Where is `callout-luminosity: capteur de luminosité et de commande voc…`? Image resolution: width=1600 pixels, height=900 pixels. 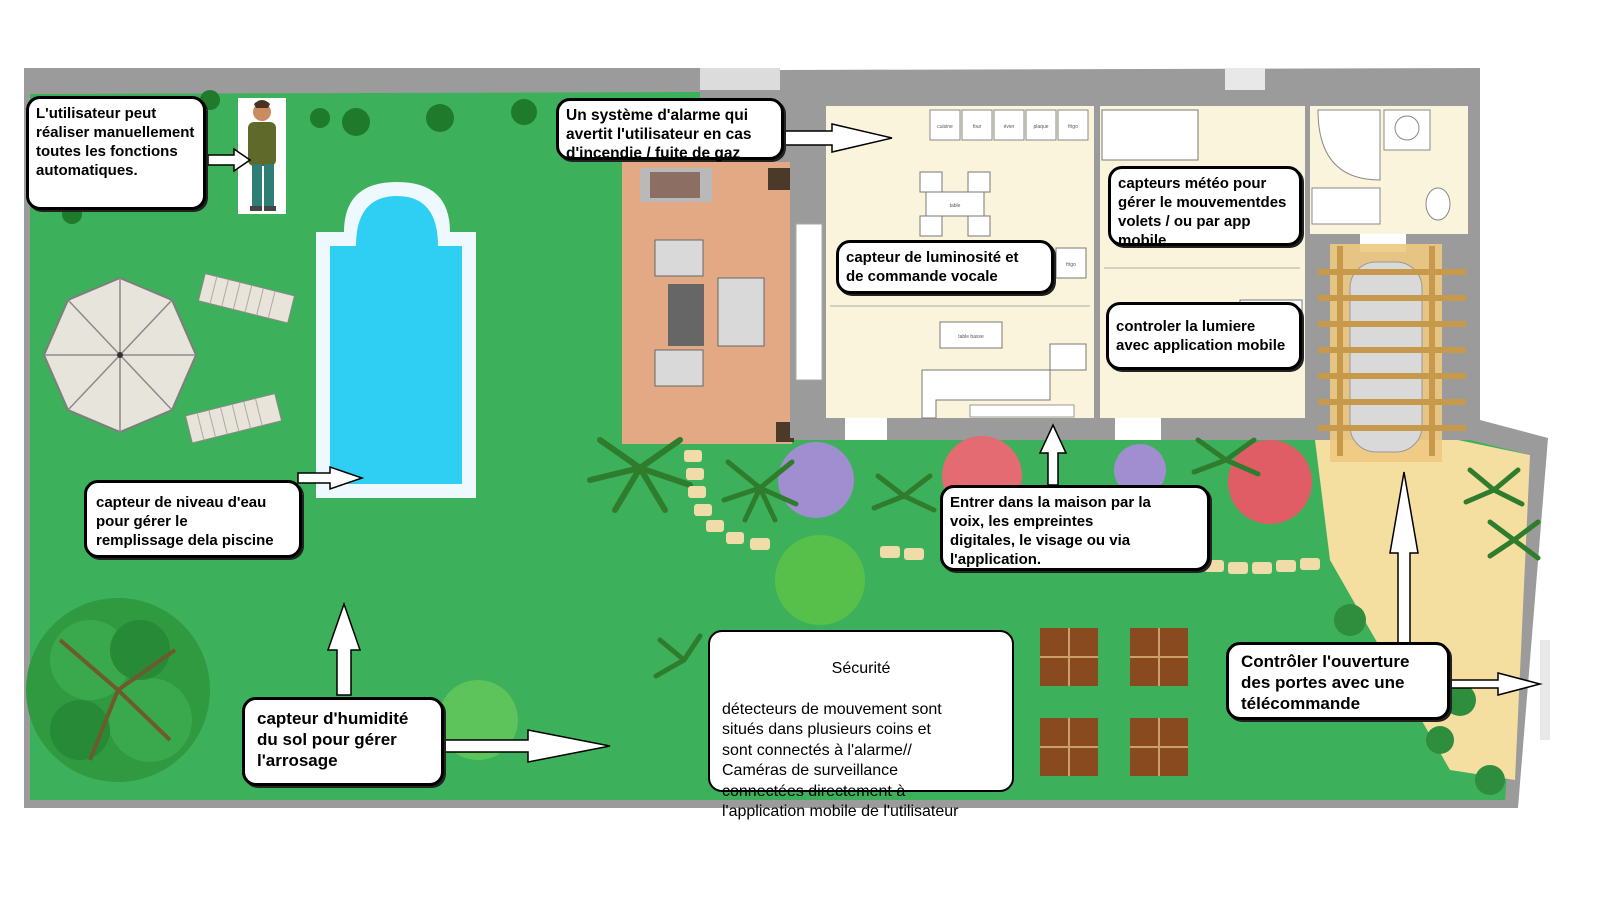 callout-luminosity: capteur de luminosité et de commande voc… is located at coordinates (945, 267).